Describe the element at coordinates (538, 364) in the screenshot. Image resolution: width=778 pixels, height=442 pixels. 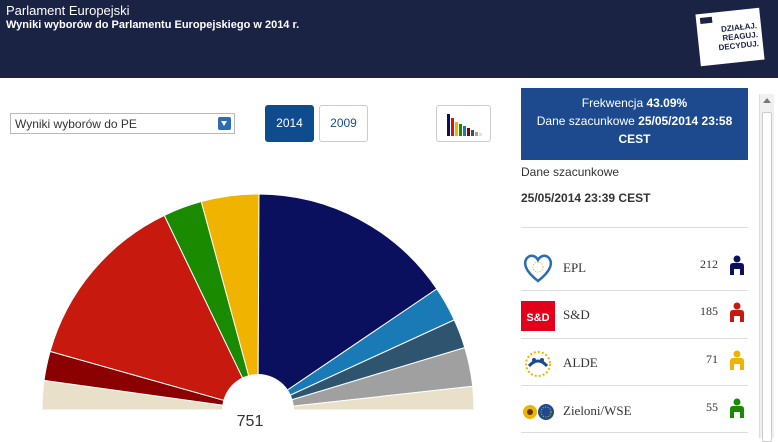
I see `alde-logo-icon` at that location.